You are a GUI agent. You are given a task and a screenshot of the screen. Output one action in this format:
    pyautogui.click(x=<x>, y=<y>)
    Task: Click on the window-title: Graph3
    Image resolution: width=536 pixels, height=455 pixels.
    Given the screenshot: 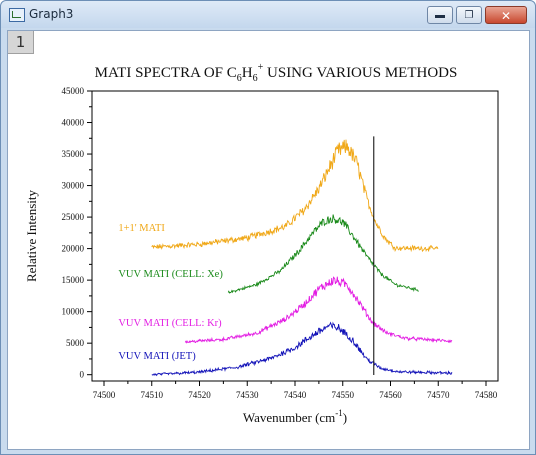 What is the action you would take?
    pyautogui.click(x=51, y=14)
    